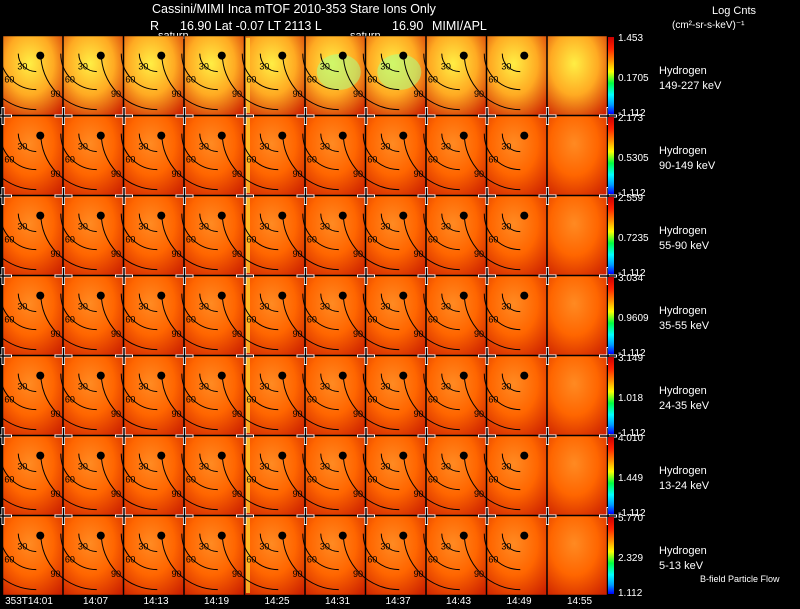  What do you see at coordinates (633, 238) in the screenshot?
I see `colorbar-value-mid: 0.7235` at bounding box center [633, 238].